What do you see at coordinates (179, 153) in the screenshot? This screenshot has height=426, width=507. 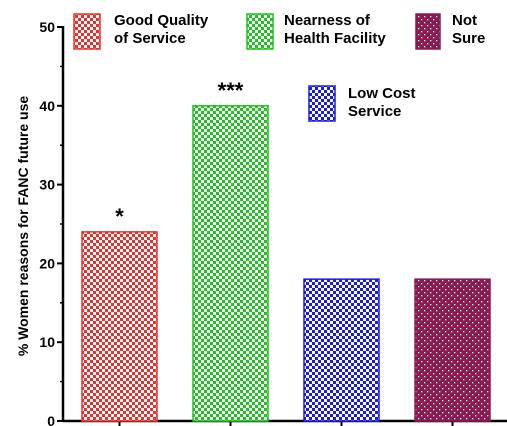 I see `annotations: ****` at bounding box center [179, 153].